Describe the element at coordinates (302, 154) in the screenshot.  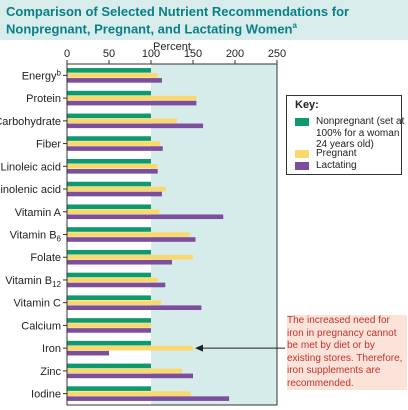
I see `legend-swatch-pregnant` at that location.